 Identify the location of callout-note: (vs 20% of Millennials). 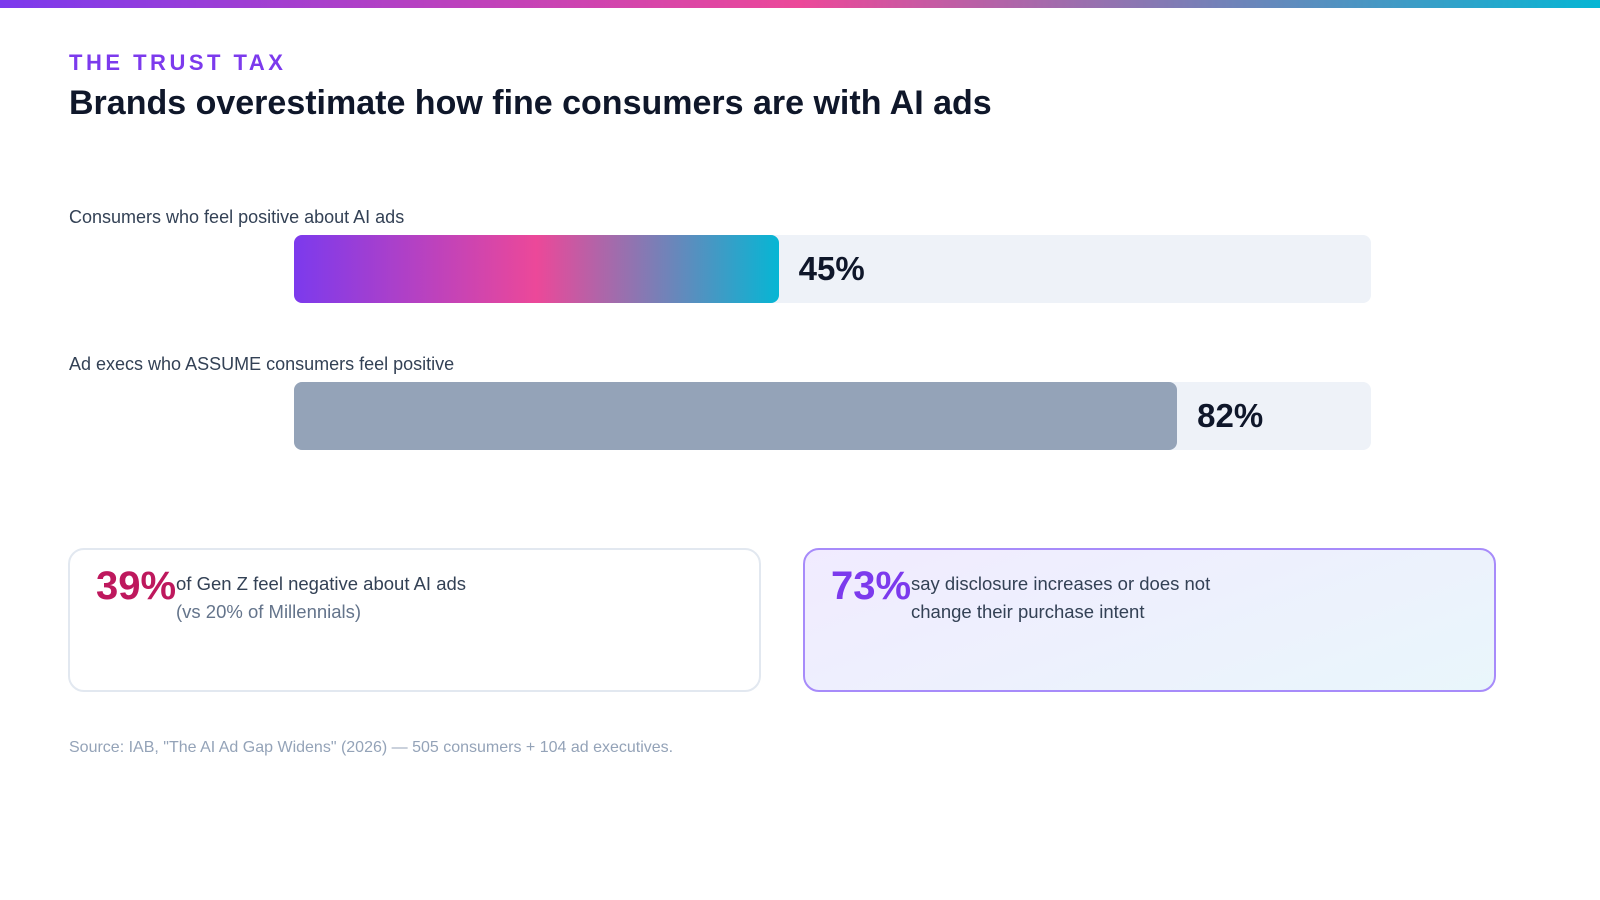
(269, 611).